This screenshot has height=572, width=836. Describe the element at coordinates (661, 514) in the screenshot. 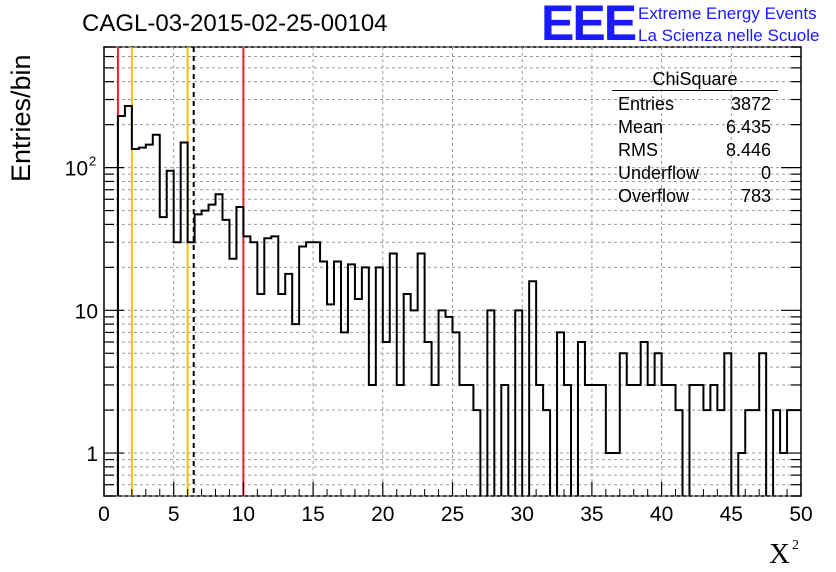

I see `x-tick-label: 40` at that location.